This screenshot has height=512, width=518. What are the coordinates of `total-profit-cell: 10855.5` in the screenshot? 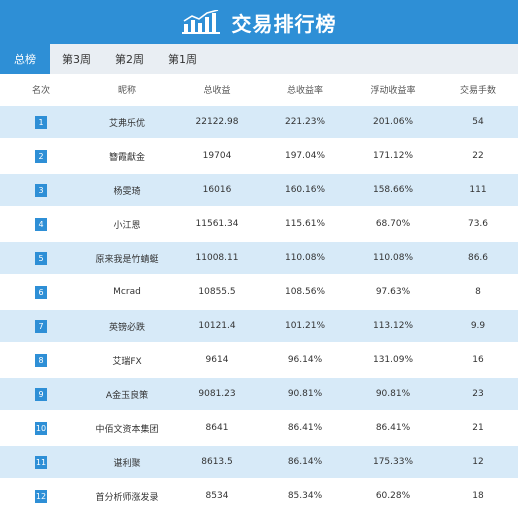 It's located at (217, 291).